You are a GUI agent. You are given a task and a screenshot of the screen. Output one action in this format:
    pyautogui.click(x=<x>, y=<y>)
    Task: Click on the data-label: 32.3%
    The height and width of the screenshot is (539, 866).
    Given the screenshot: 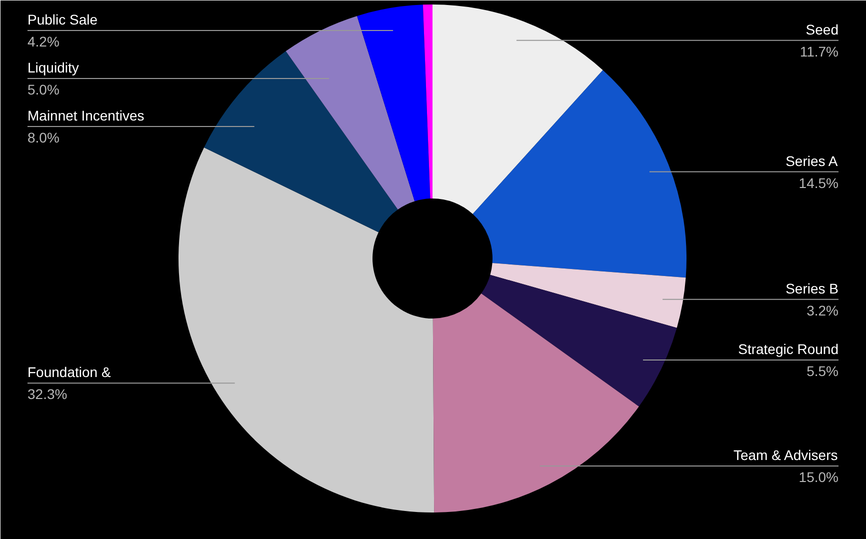 What is the action you would take?
    pyautogui.click(x=48, y=394)
    